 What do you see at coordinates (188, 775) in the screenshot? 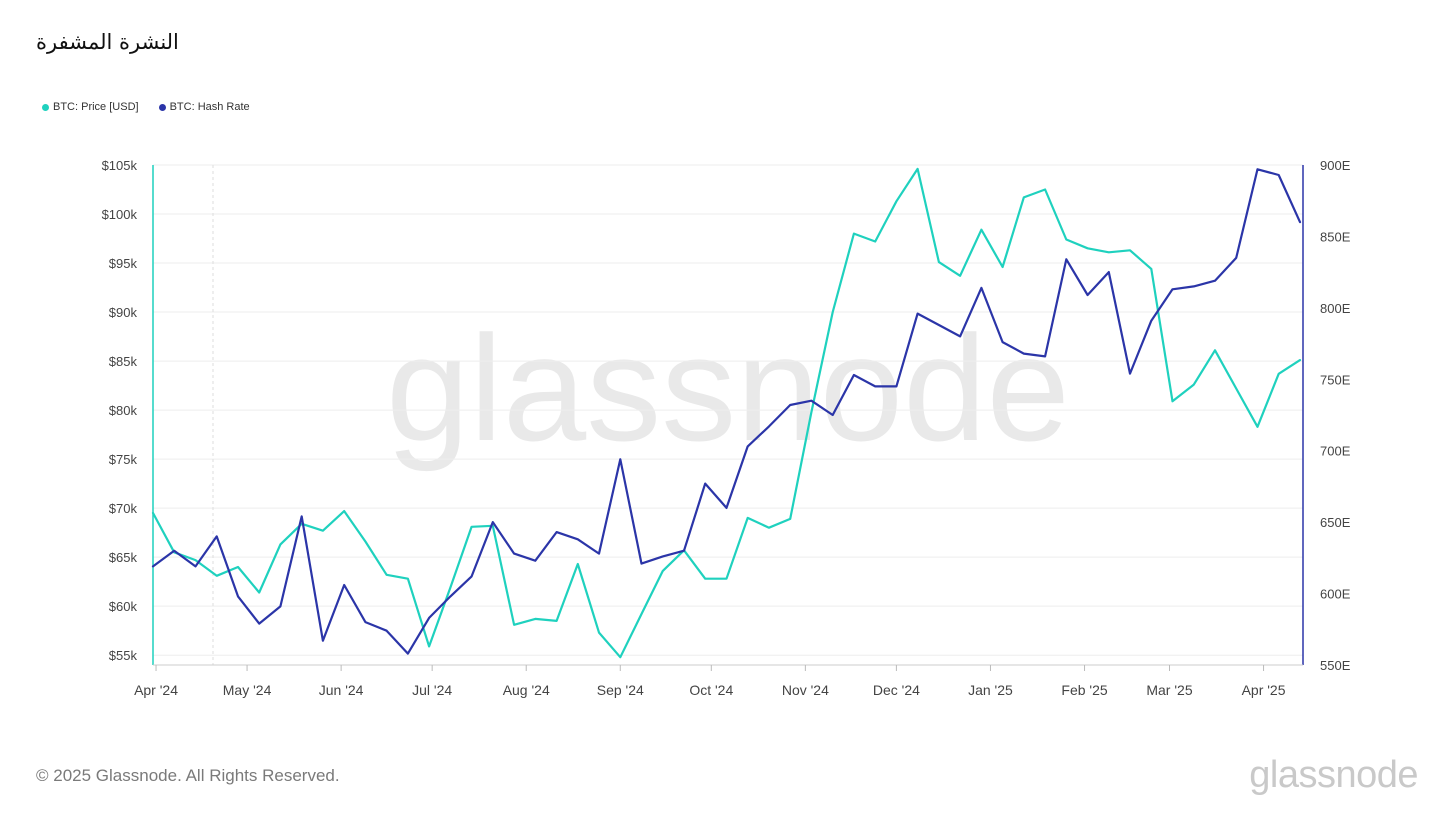
I see `copyright-text: © 2025 Glassnode. All Rights Reserved.` at bounding box center [188, 775].